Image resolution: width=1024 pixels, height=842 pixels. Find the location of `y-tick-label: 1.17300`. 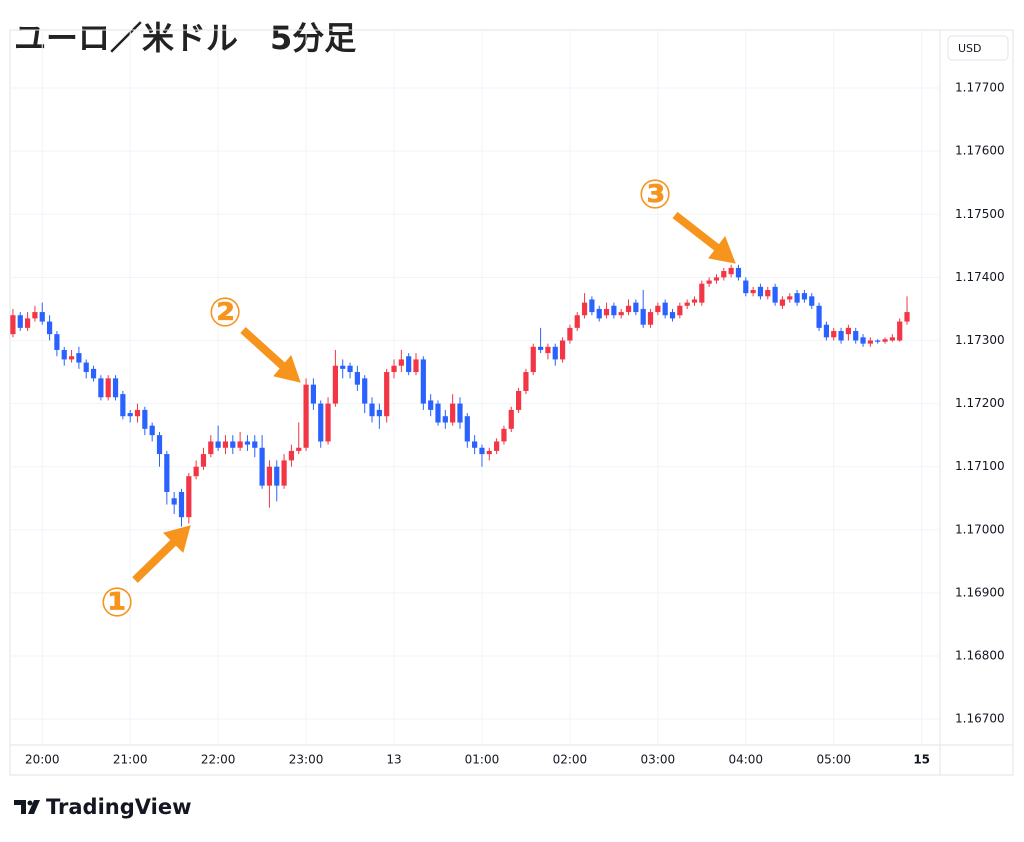

y-tick-label: 1.17300 is located at coordinates (980, 340).